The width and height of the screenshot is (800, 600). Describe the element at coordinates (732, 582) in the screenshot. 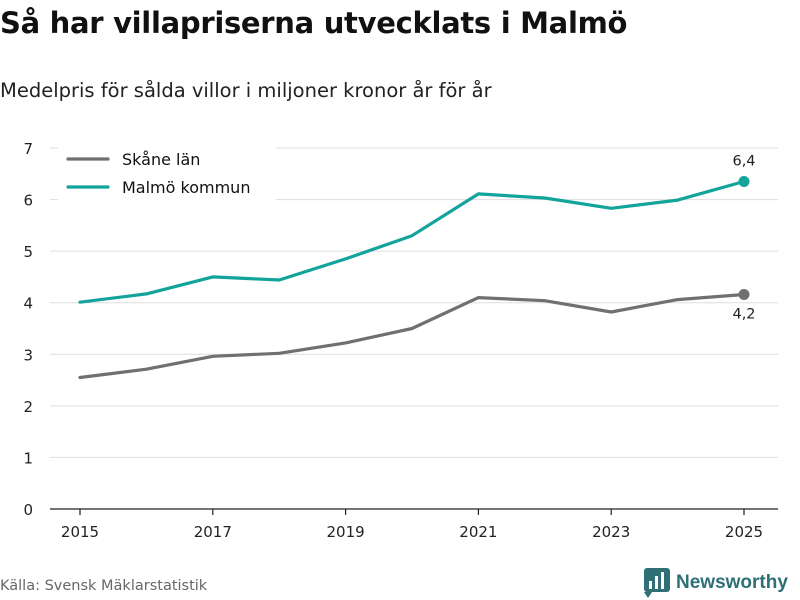

I see `brand-name: Newsworthy` at that location.